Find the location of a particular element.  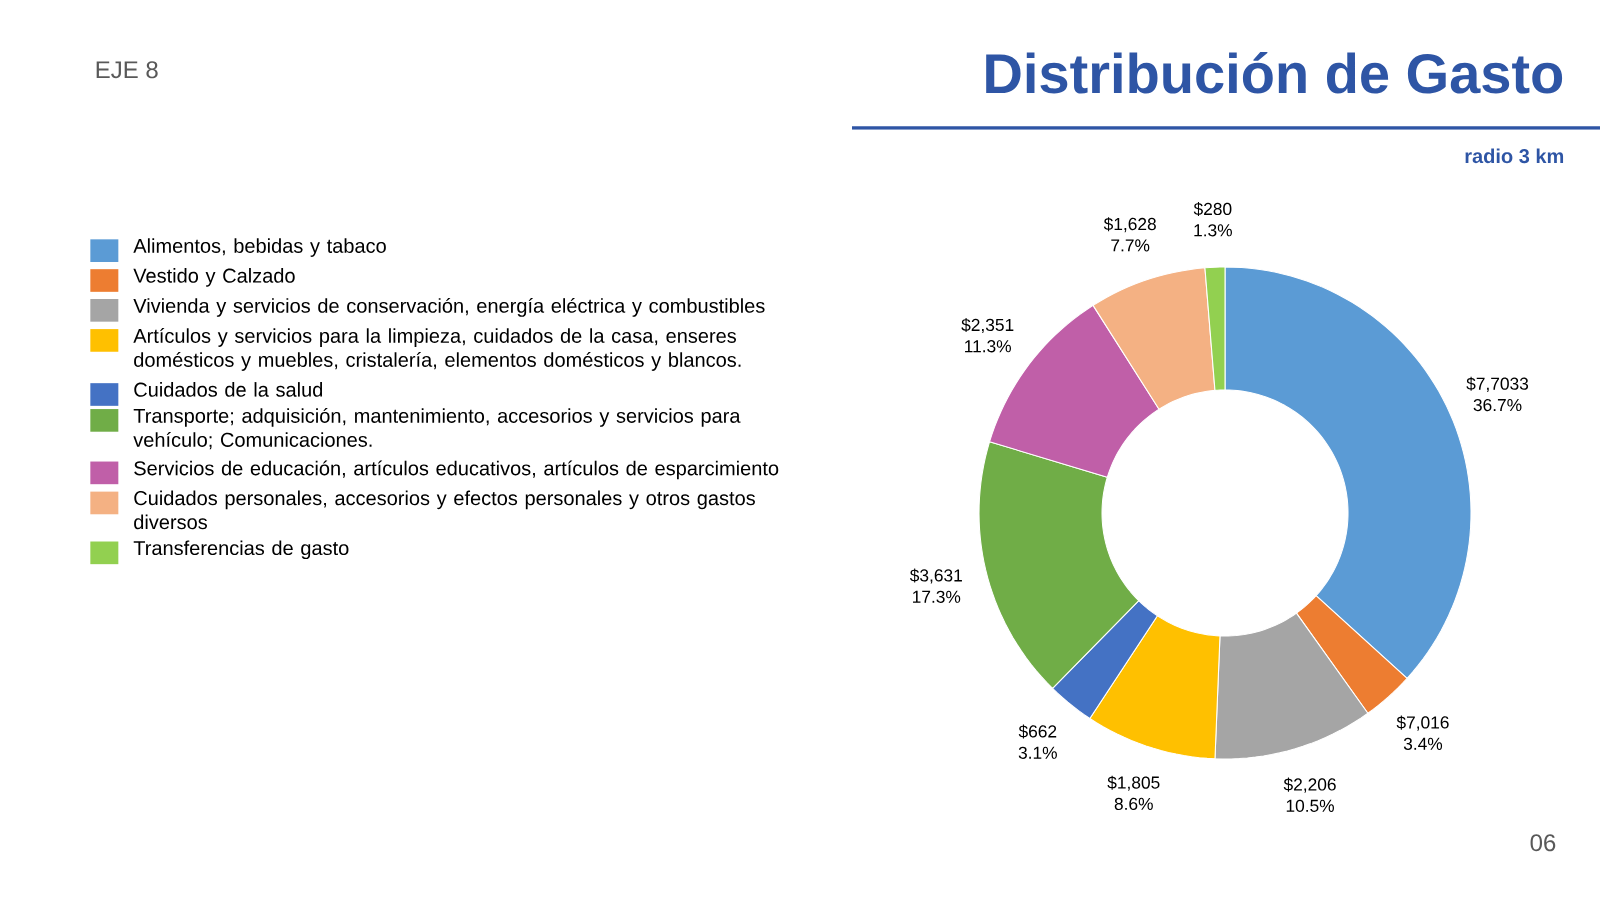

data-label: $3,631 17.3% is located at coordinates (935, 585).